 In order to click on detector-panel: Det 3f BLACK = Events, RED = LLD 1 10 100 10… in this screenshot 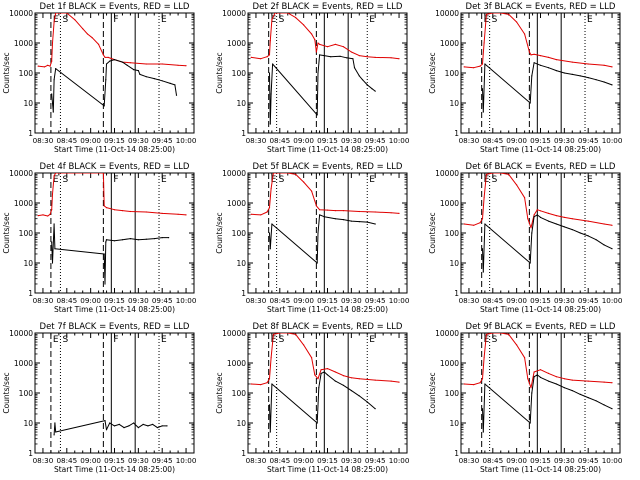, I will do `click(525, 78)`.